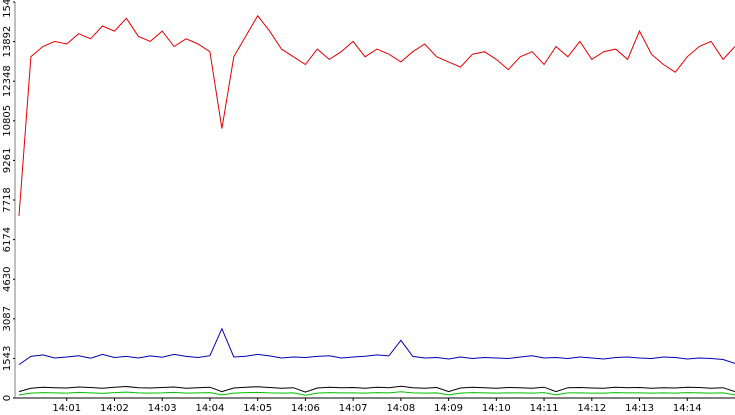 The height and width of the screenshot is (415, 735). Describe the element at coordinates (7, 199) in the screenshot. I see `y-tick-label: 7718` at that location.